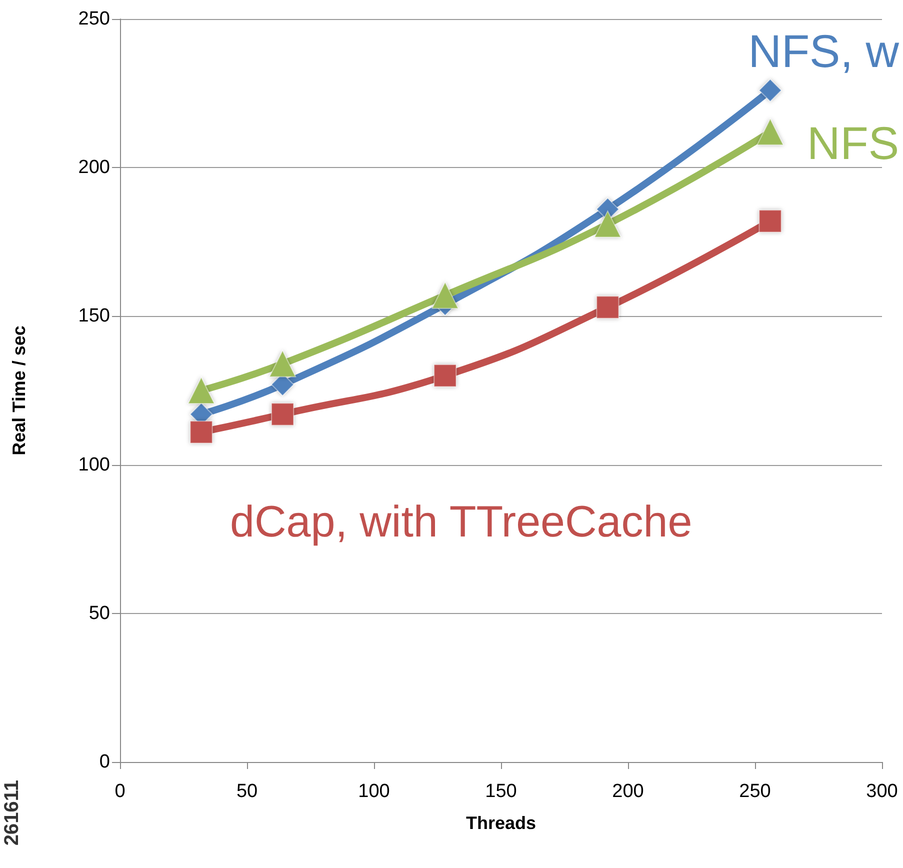 The image size is (903, 868). Describe the element at coordinates (628, 791) in the screenshot. I see `x-tick-label: 200` at that location.